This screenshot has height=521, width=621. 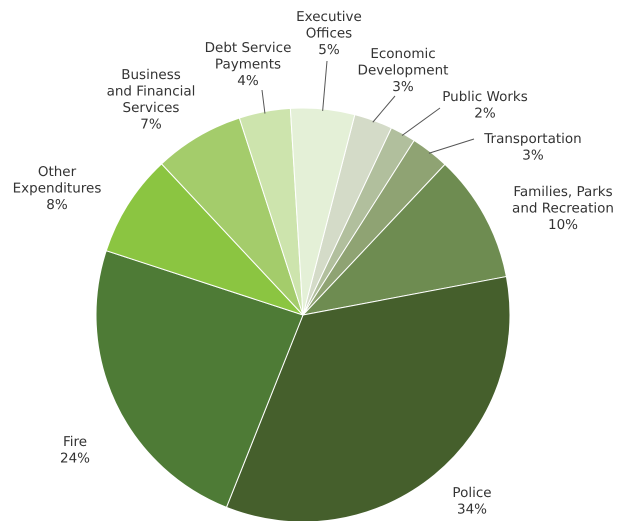 I want to click on data-label: 4%, so click(x=248, y=81).